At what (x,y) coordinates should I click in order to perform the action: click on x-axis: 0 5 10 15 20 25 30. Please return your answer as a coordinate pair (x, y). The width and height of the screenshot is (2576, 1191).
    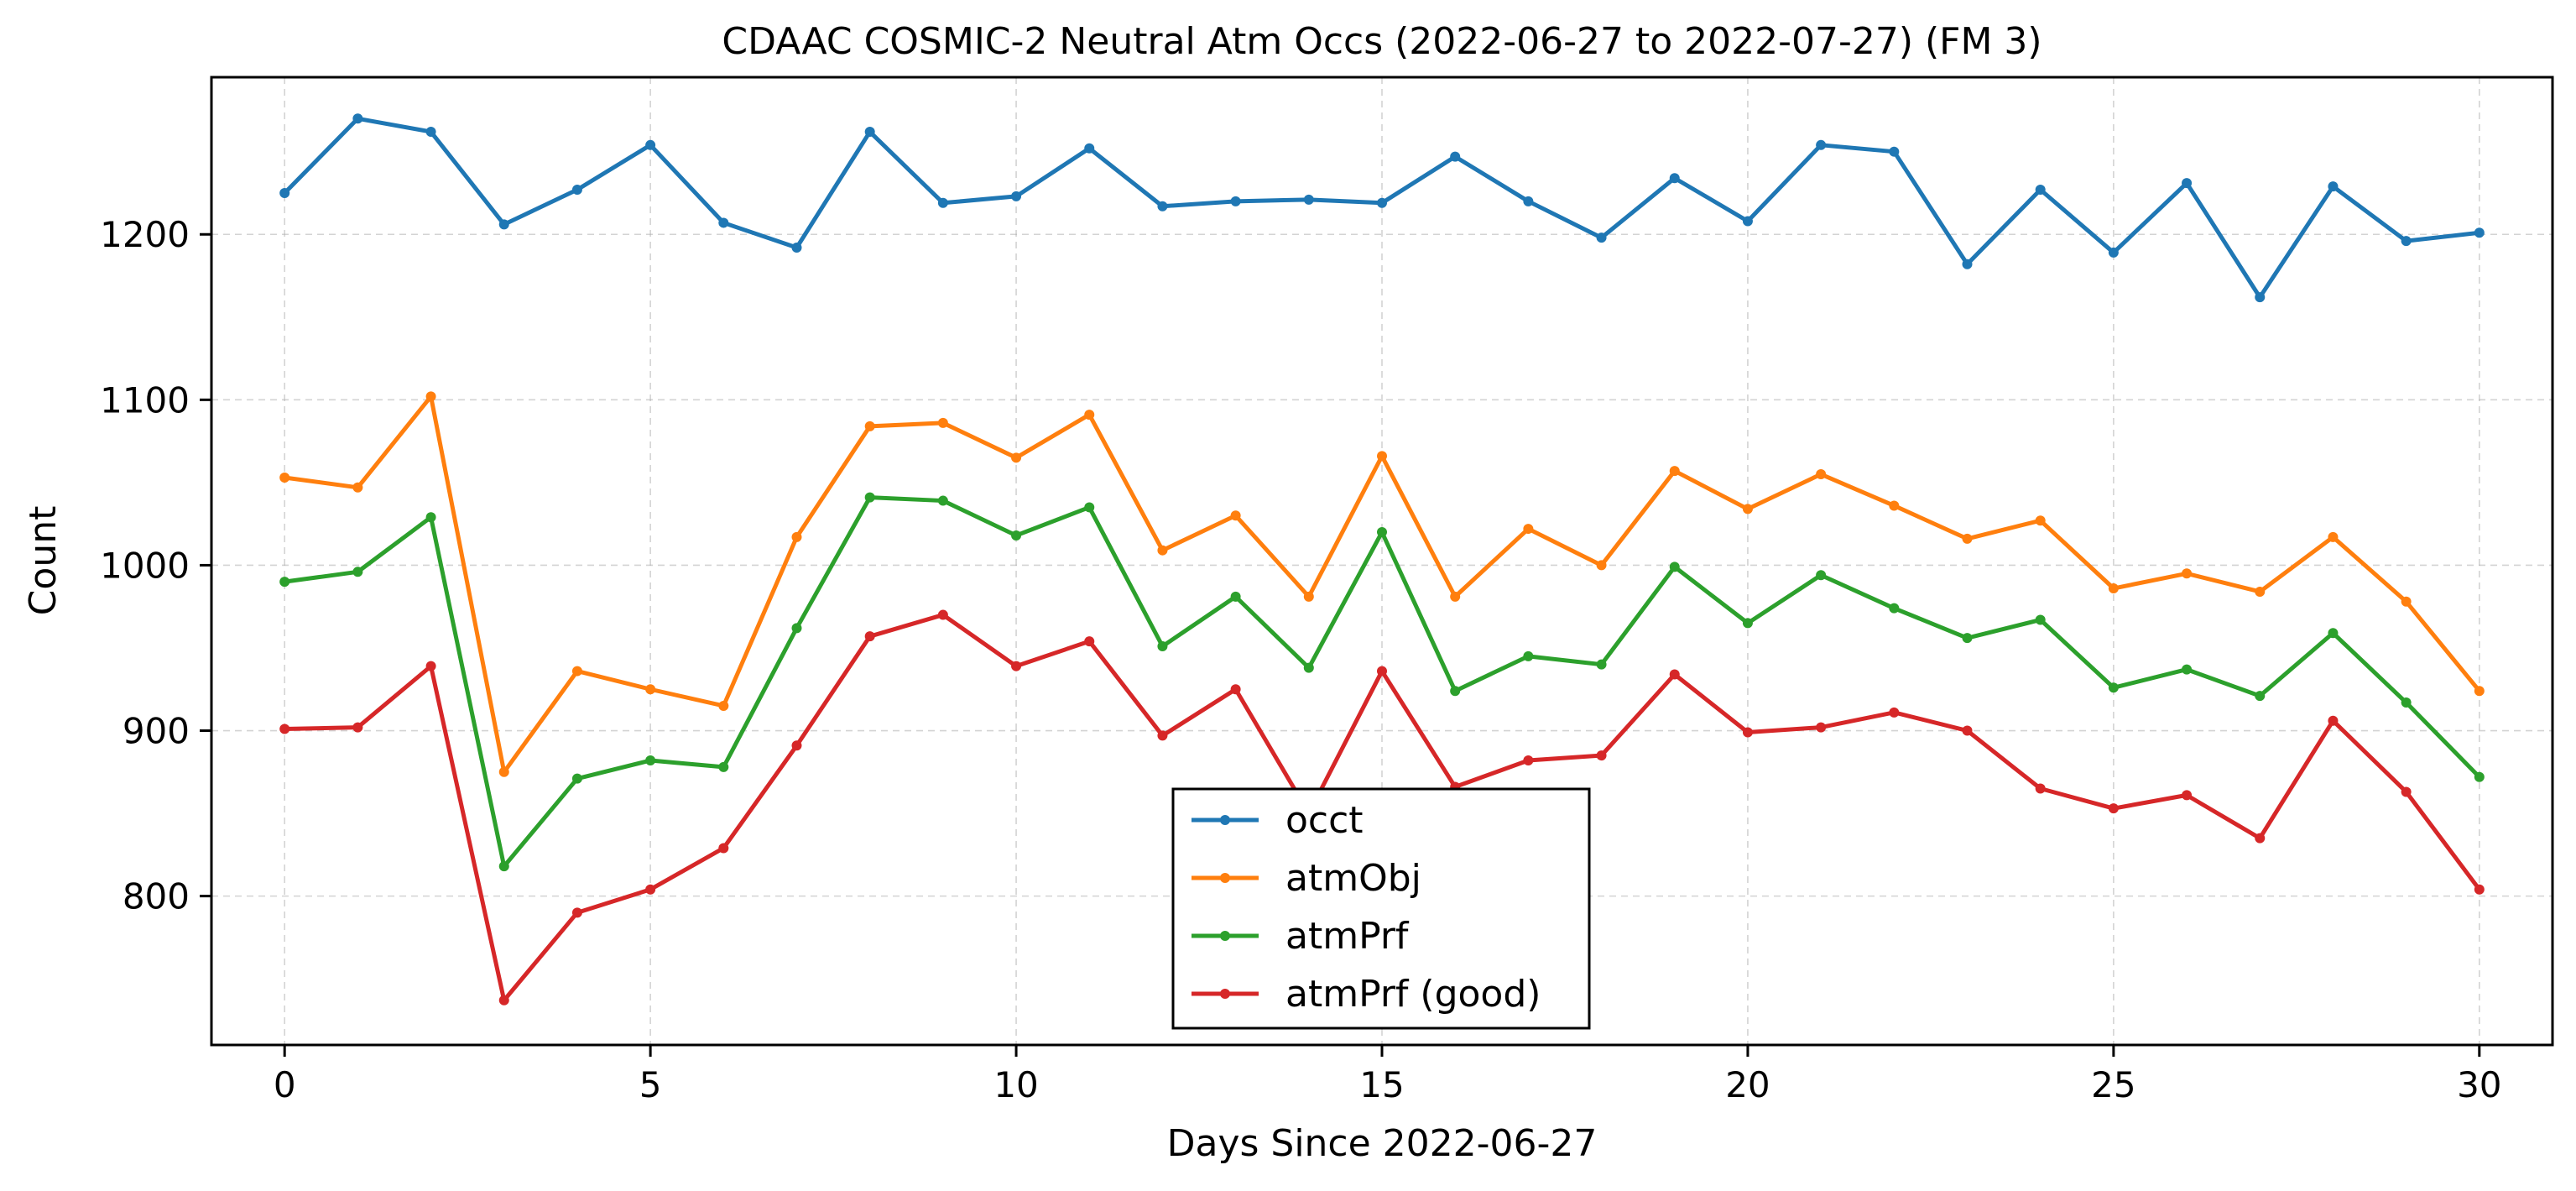
    Looking at the image, I should click on (1388, 1075).